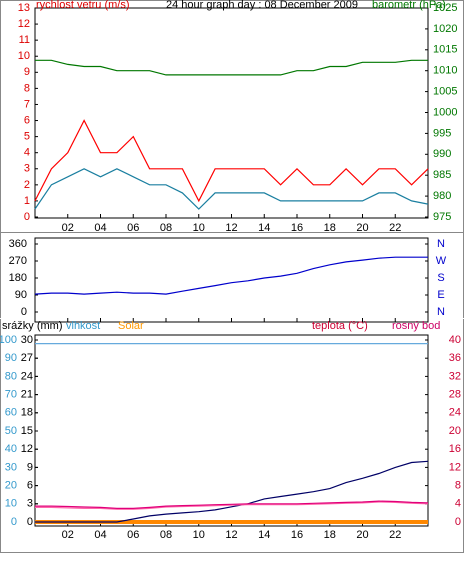  Describe the element at coordinates (30, 467) in the screenshot. I see `y3-tick-label: 9` at that location.